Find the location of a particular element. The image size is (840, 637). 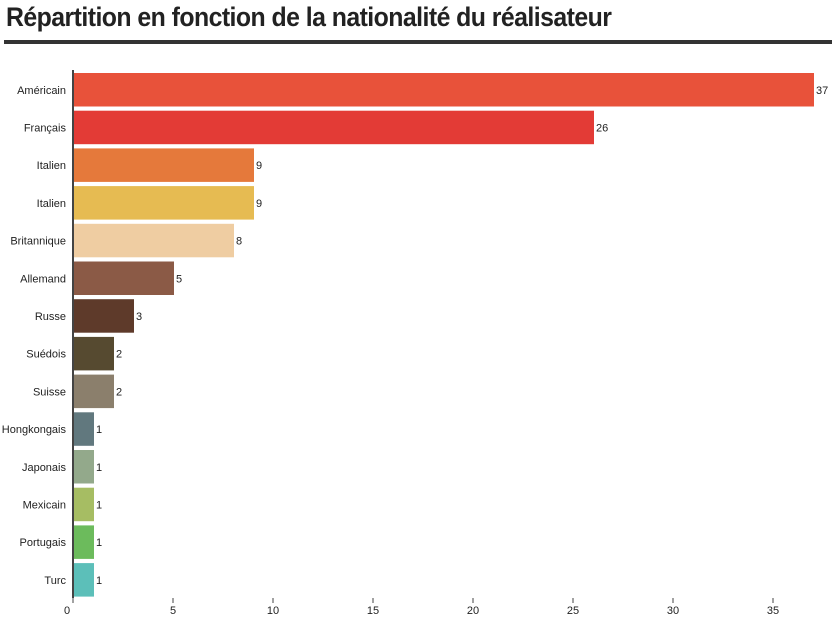

value-label-francais-1: 26 is located at coordinates (602, 128).